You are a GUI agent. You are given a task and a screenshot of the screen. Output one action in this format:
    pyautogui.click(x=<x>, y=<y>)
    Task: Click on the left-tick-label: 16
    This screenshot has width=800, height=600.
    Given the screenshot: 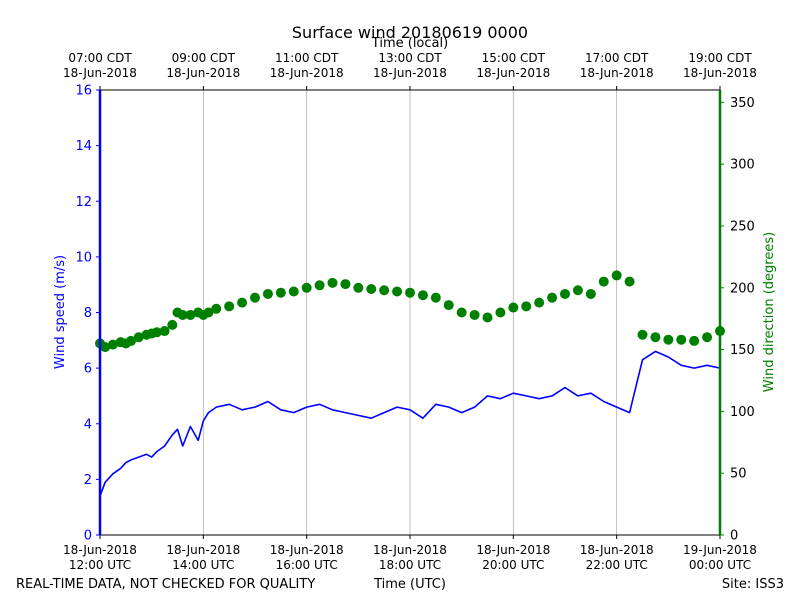 What is the action you would take?
    pyautogui.click(x=83, y=91)
    